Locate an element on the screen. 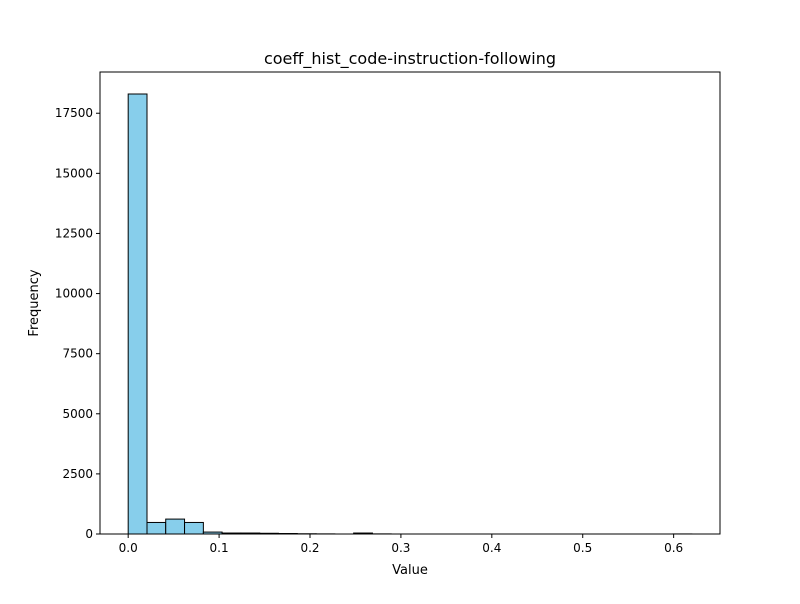  x-tick-label: 0.6 is located at coordinates (673, 548).